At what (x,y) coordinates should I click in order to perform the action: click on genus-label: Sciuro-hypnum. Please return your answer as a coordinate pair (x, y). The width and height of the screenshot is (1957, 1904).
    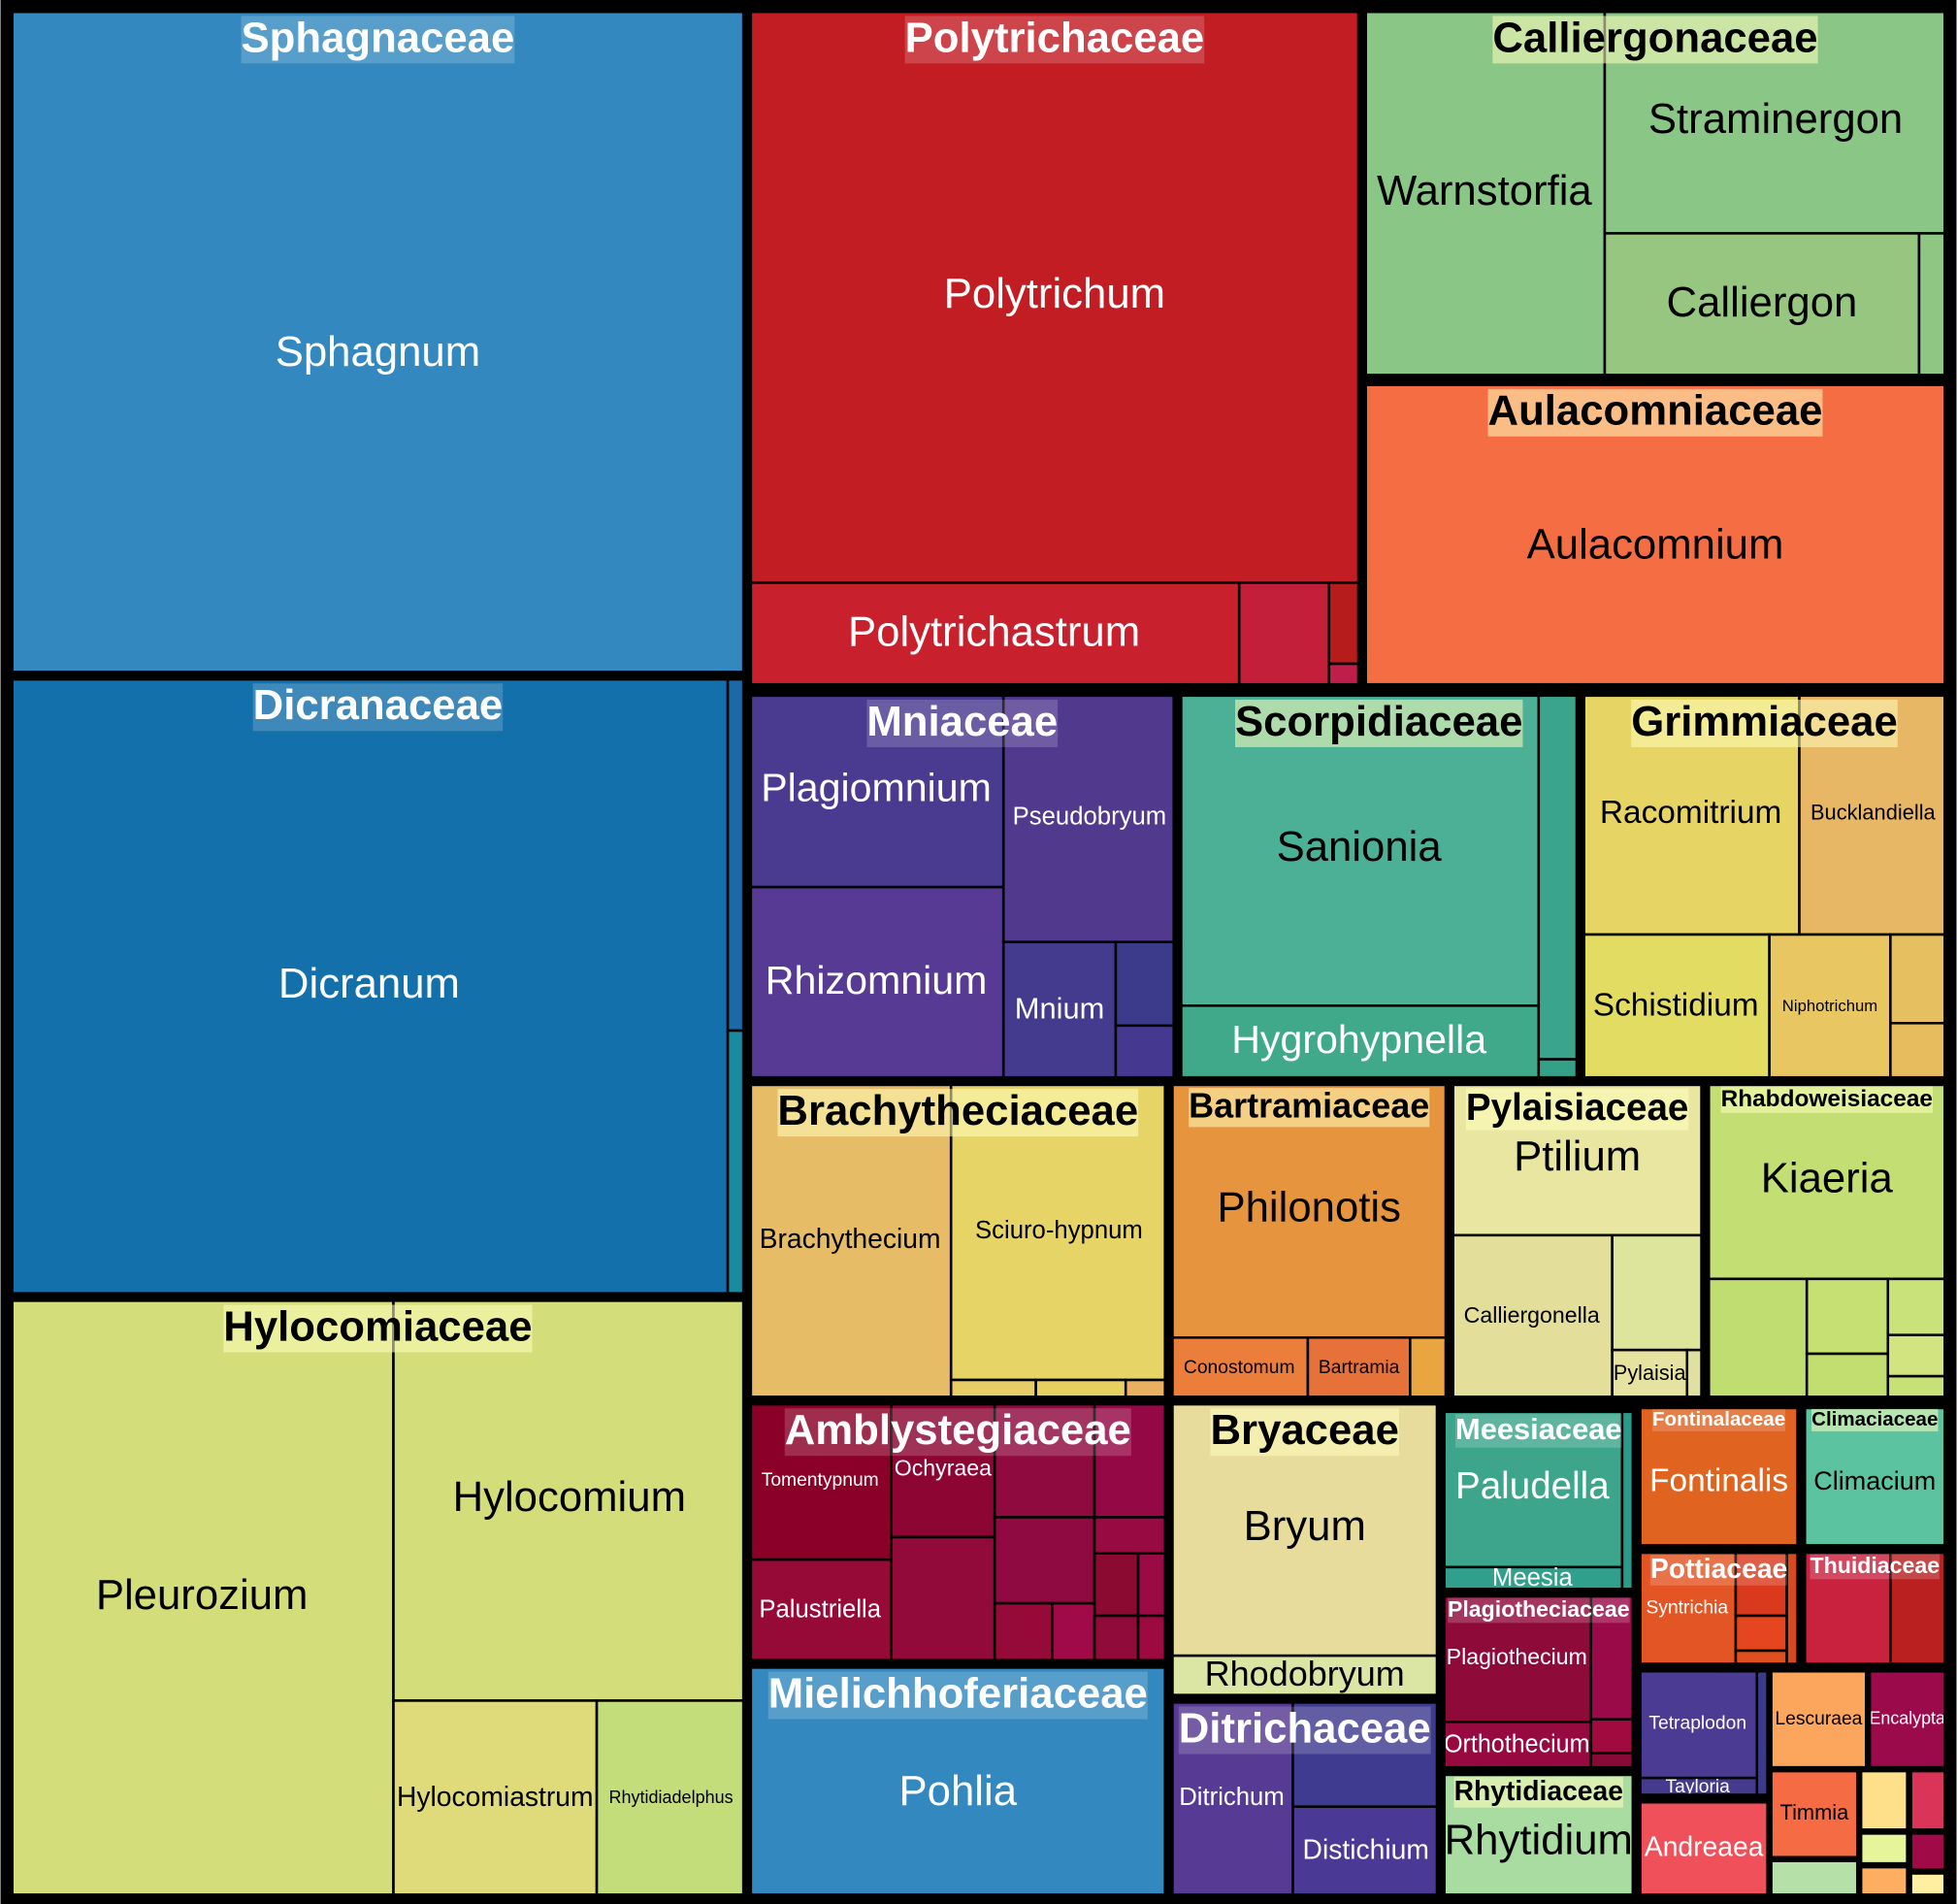
    Looking at the image, I should click on (1059, 1230).